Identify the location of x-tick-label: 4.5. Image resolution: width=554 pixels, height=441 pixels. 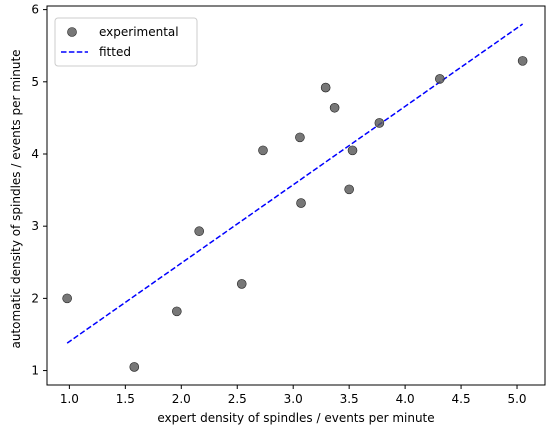
(461, 399).